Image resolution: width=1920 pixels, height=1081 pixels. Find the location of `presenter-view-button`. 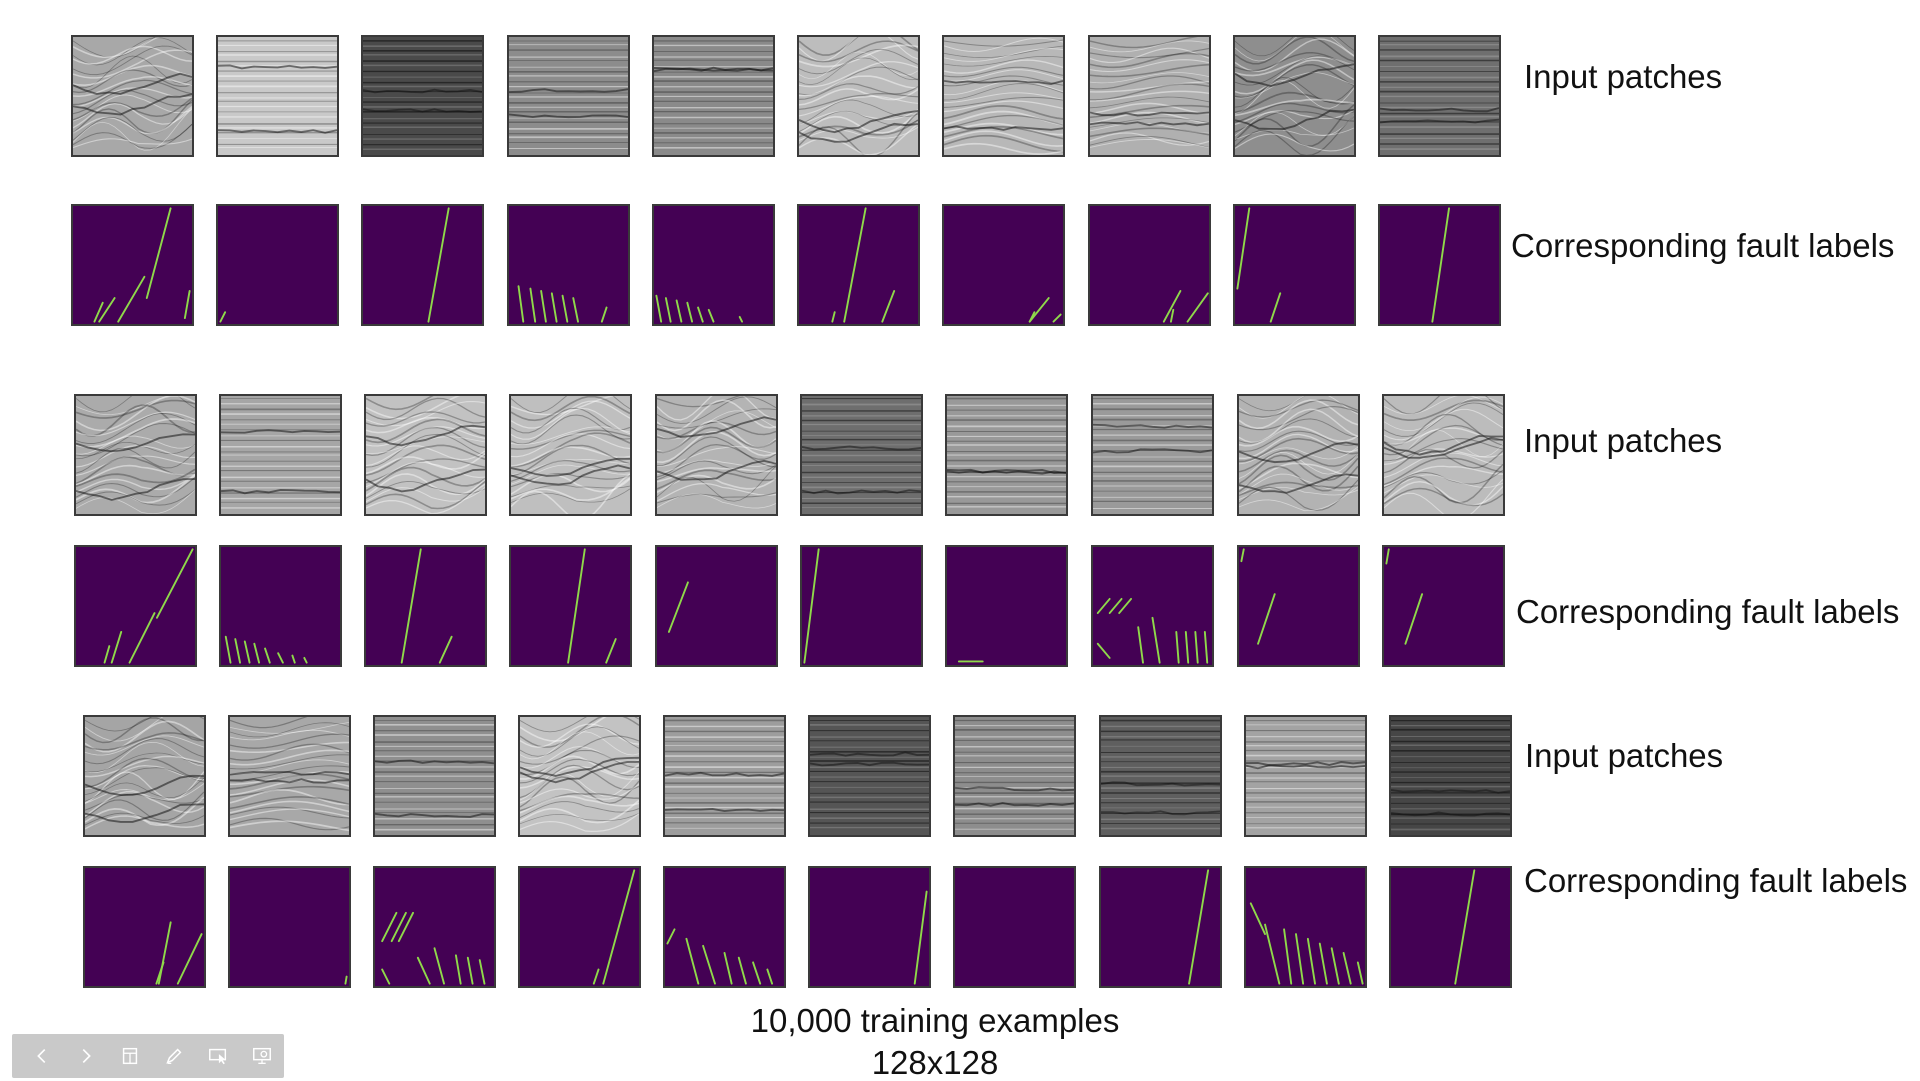

presenter-view-button is located at coordinates (262, 1056).